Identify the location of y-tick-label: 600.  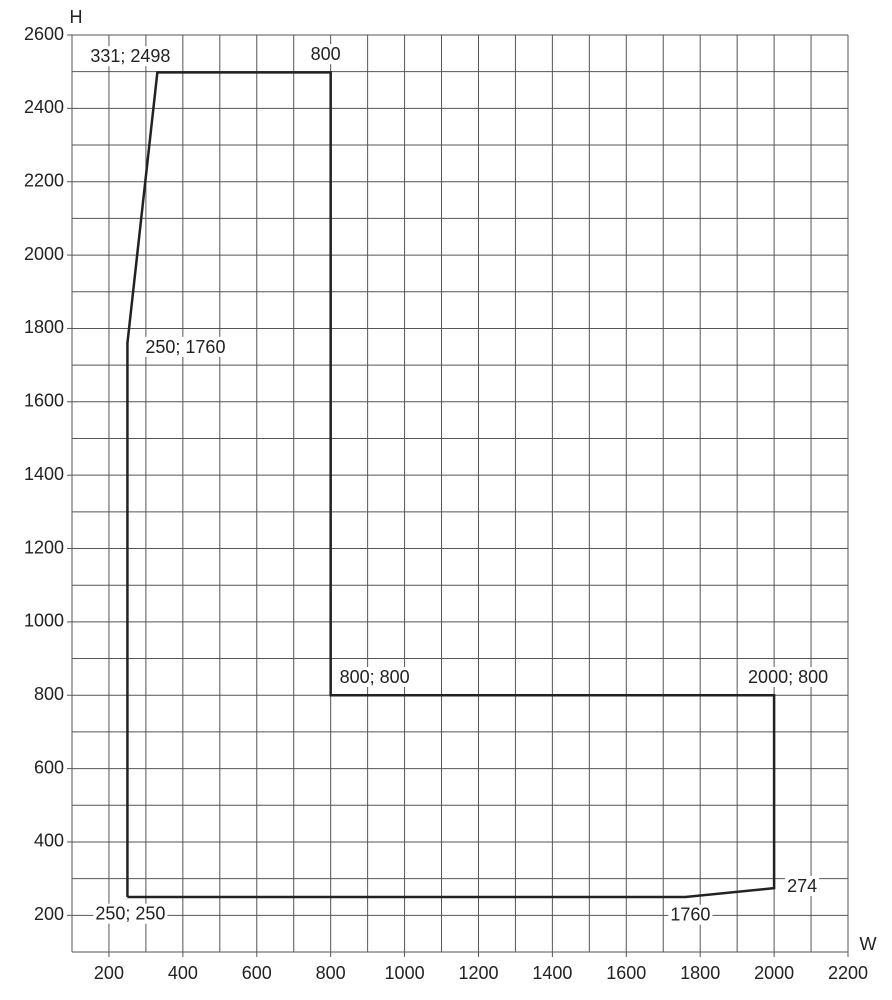
(49, 767).